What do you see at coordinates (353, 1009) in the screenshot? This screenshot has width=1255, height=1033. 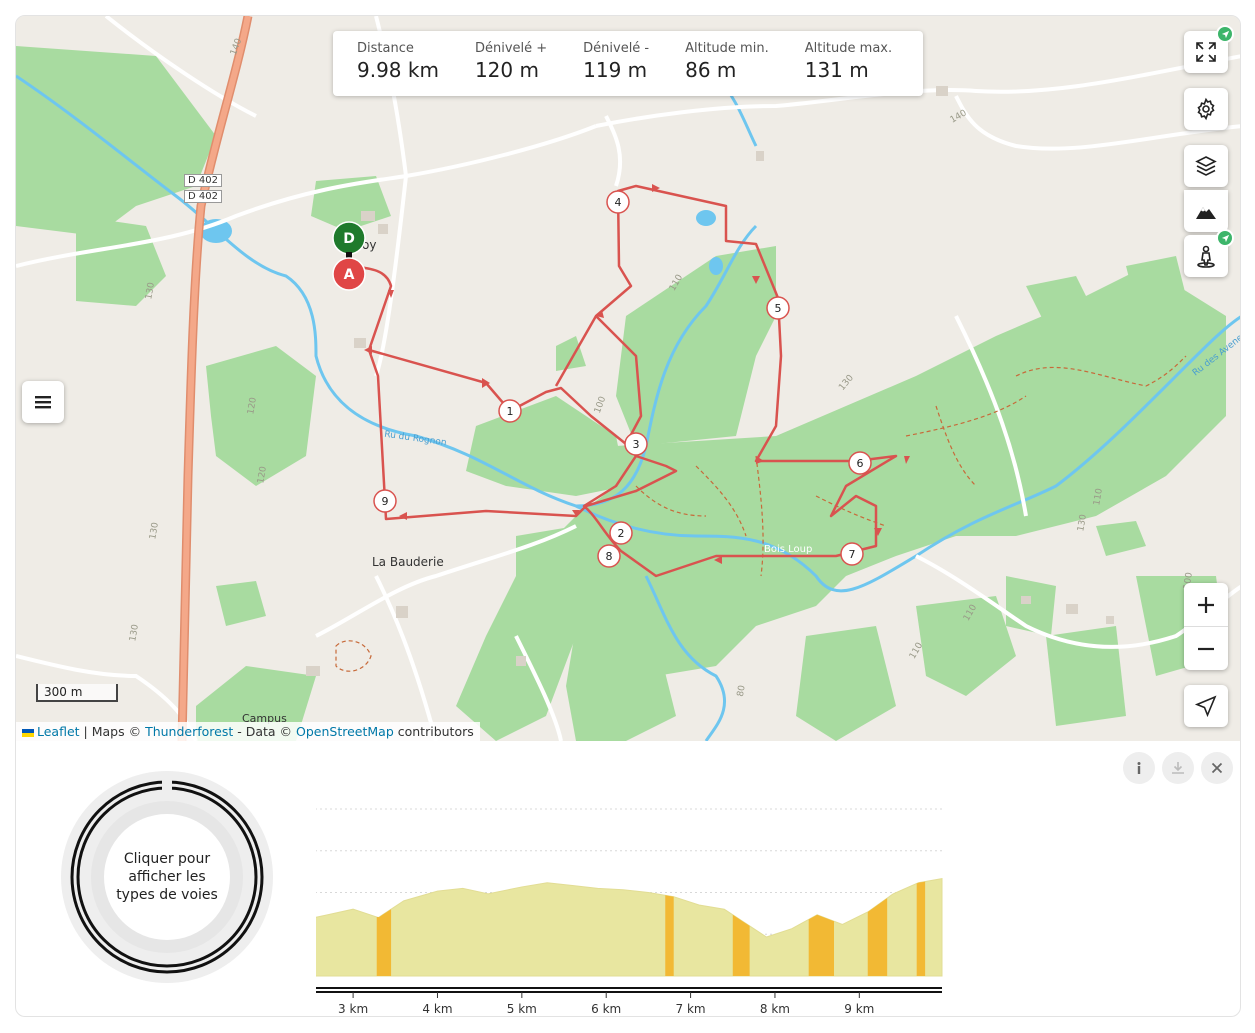 I see `x-tick-label: 3 km` at bounding box center [353, 1009].